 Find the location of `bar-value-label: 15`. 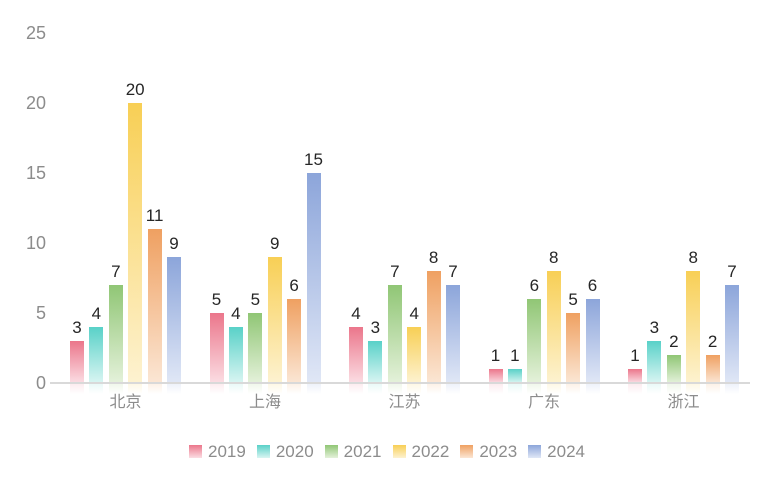

bar-value-label: 15 is located at coordinates (313, 159).